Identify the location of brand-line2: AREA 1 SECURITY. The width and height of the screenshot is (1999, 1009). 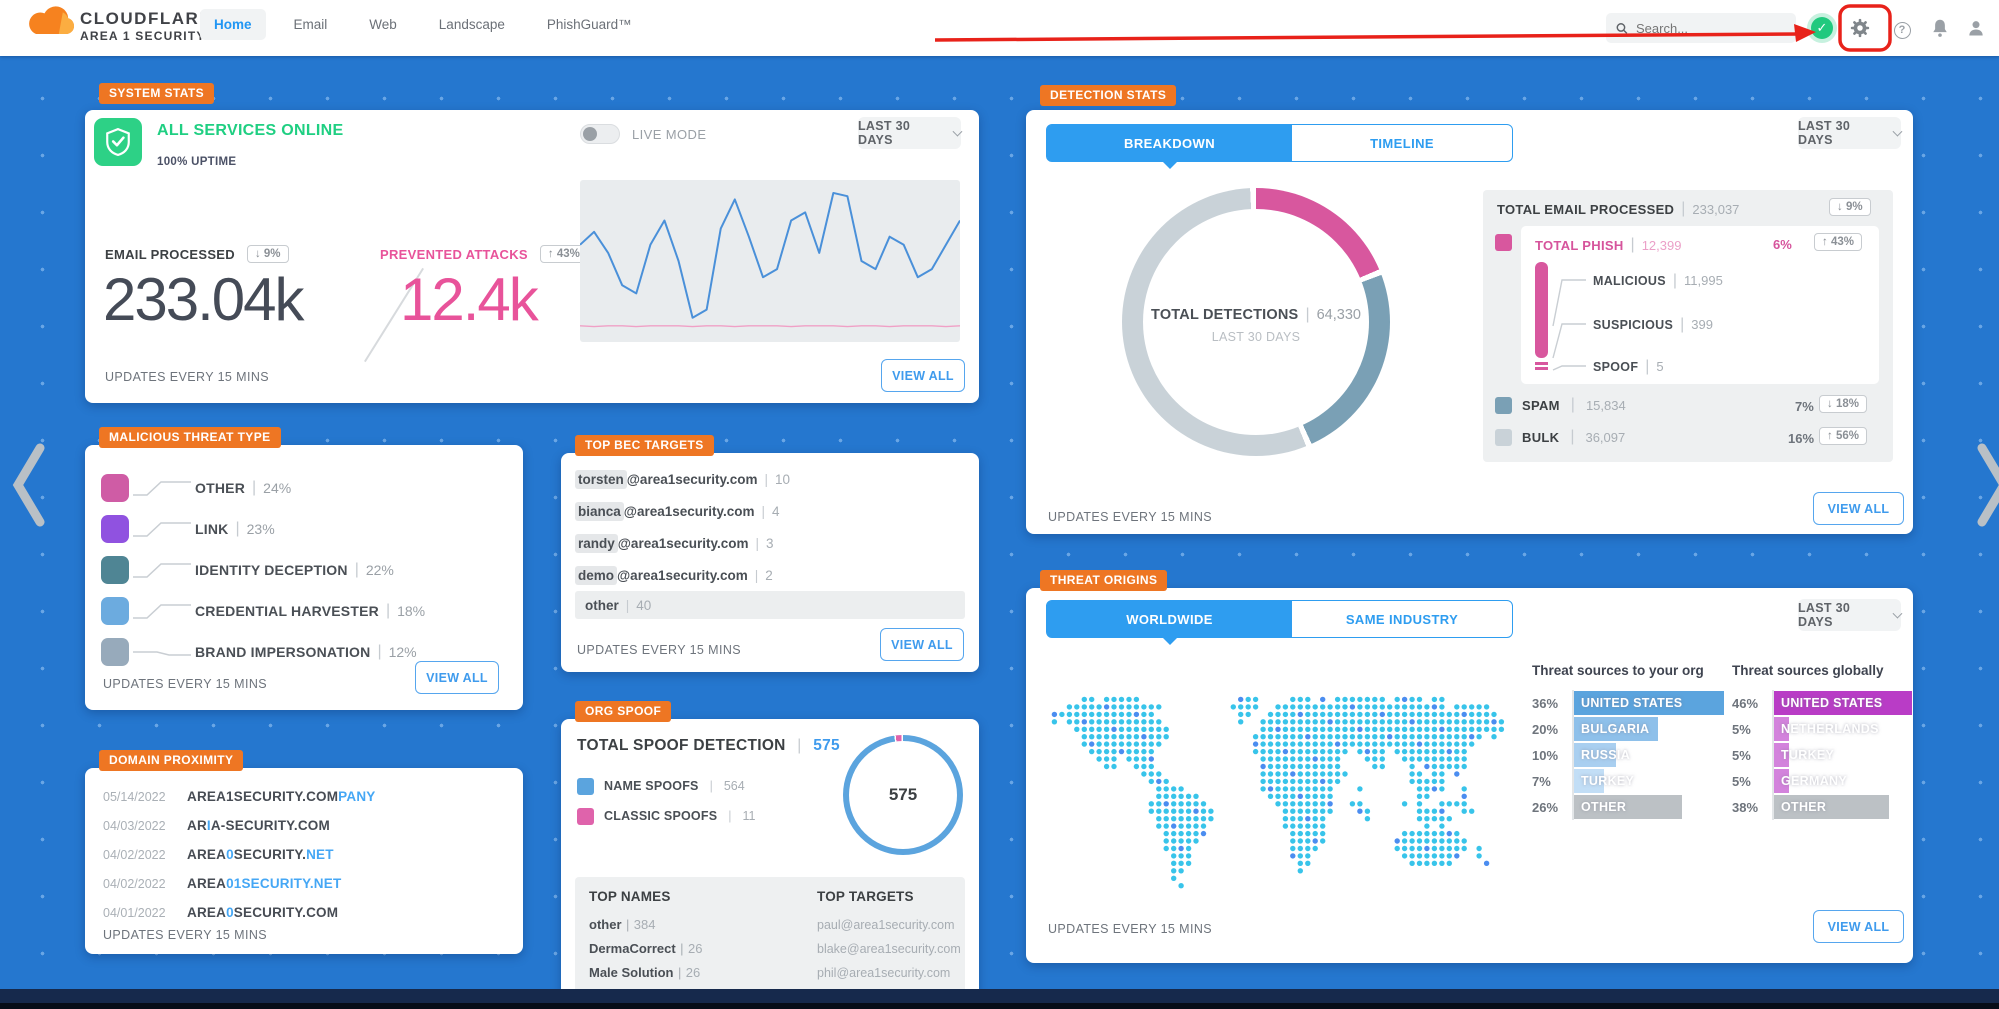
(143, 36).